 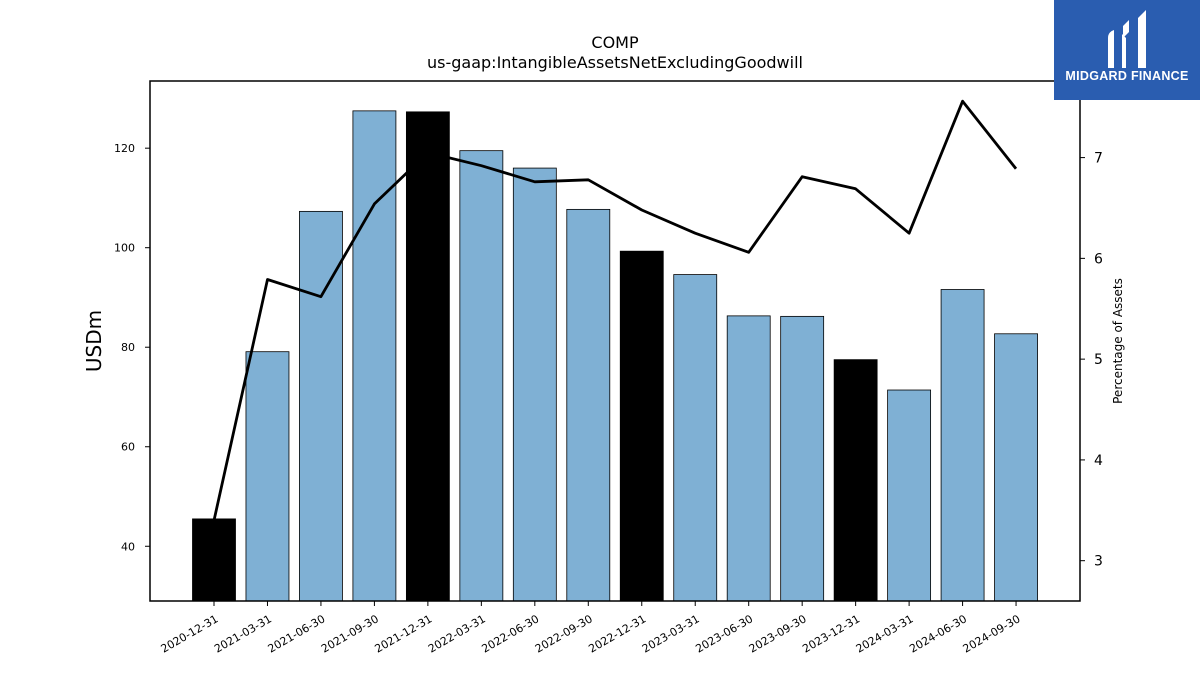 I want to click on y-axis-right: 3 4 5 6 7, so click(x=1091, y=360).